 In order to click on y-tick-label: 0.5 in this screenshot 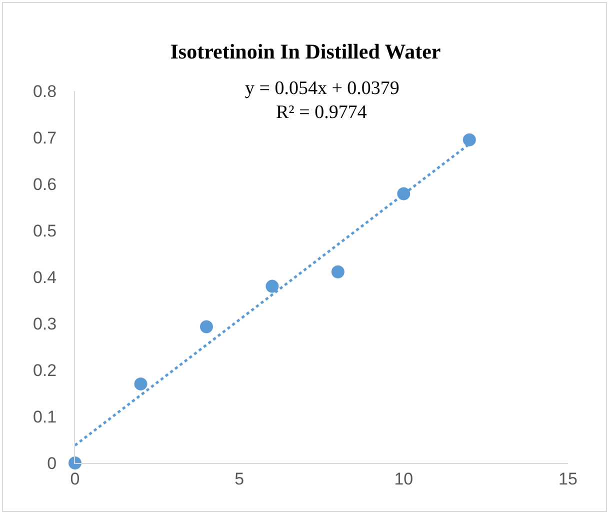, I will do `click(44, 230)`.